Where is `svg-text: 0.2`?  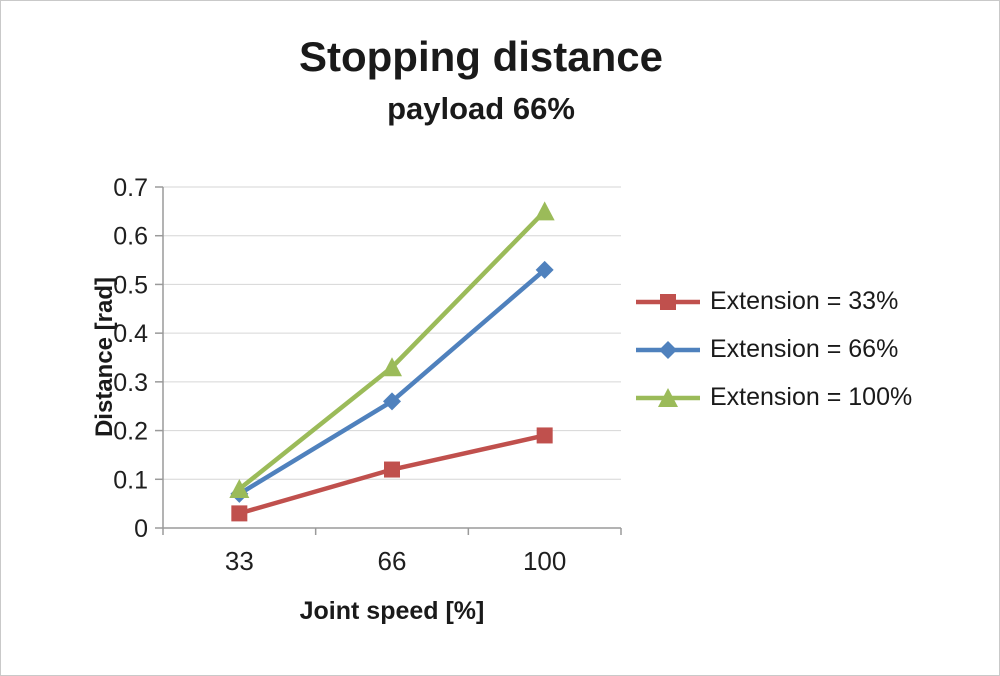
svg-text: 0.2 is located at coordinates (130, 432).